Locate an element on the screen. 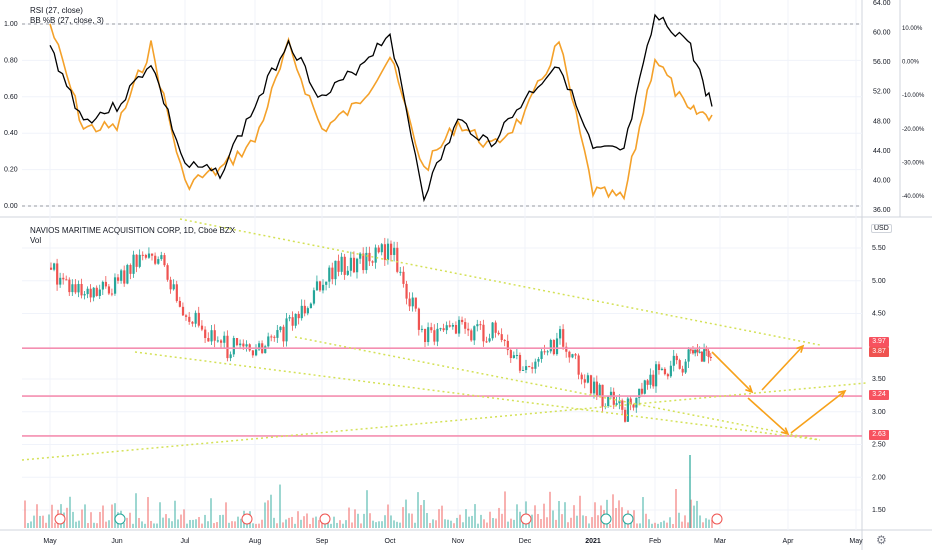 The image size is (932, 550). time-axis-label: May is located at coordinates (50, 541).